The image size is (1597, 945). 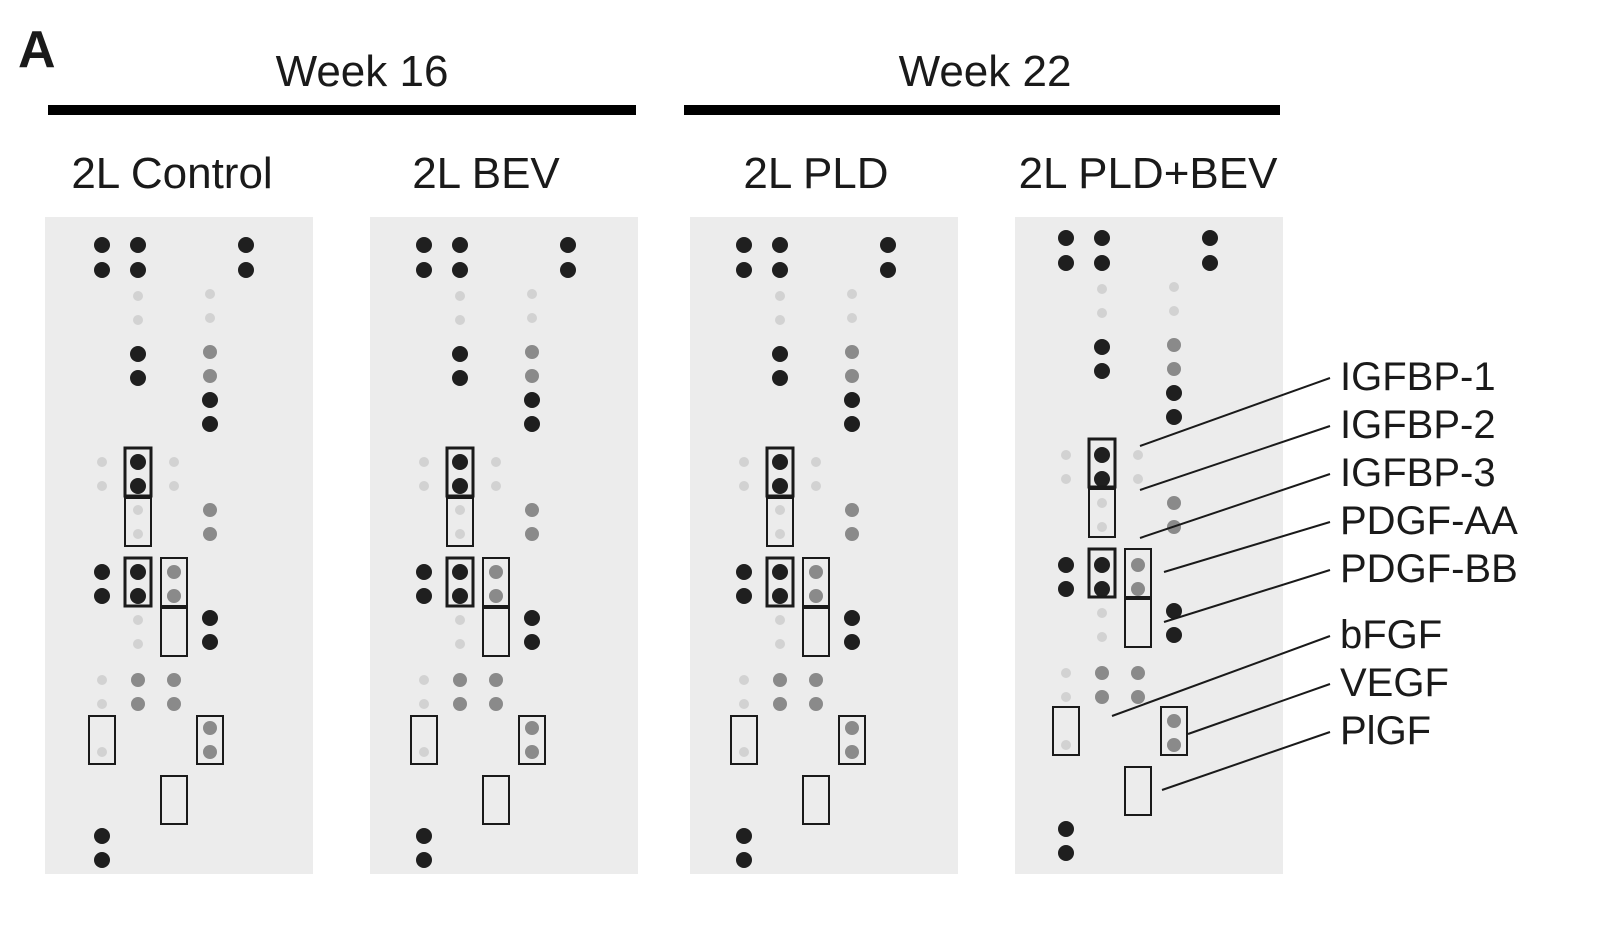 I want to click on leader-pdgf-aa, so click(x=1247, y=547).